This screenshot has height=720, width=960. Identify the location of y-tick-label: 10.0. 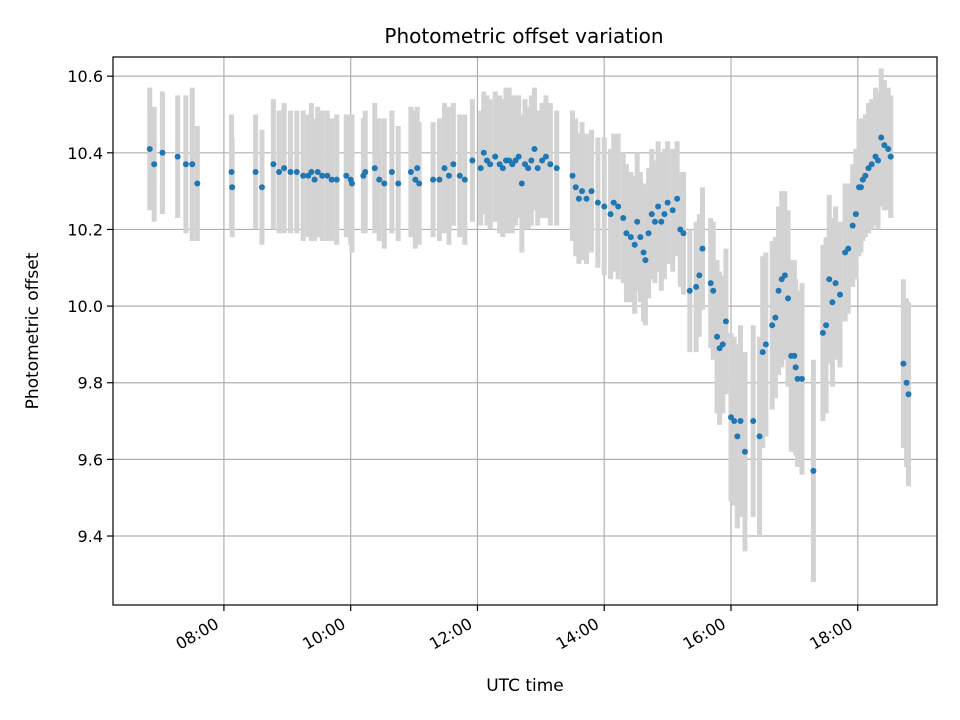
(85, 306).